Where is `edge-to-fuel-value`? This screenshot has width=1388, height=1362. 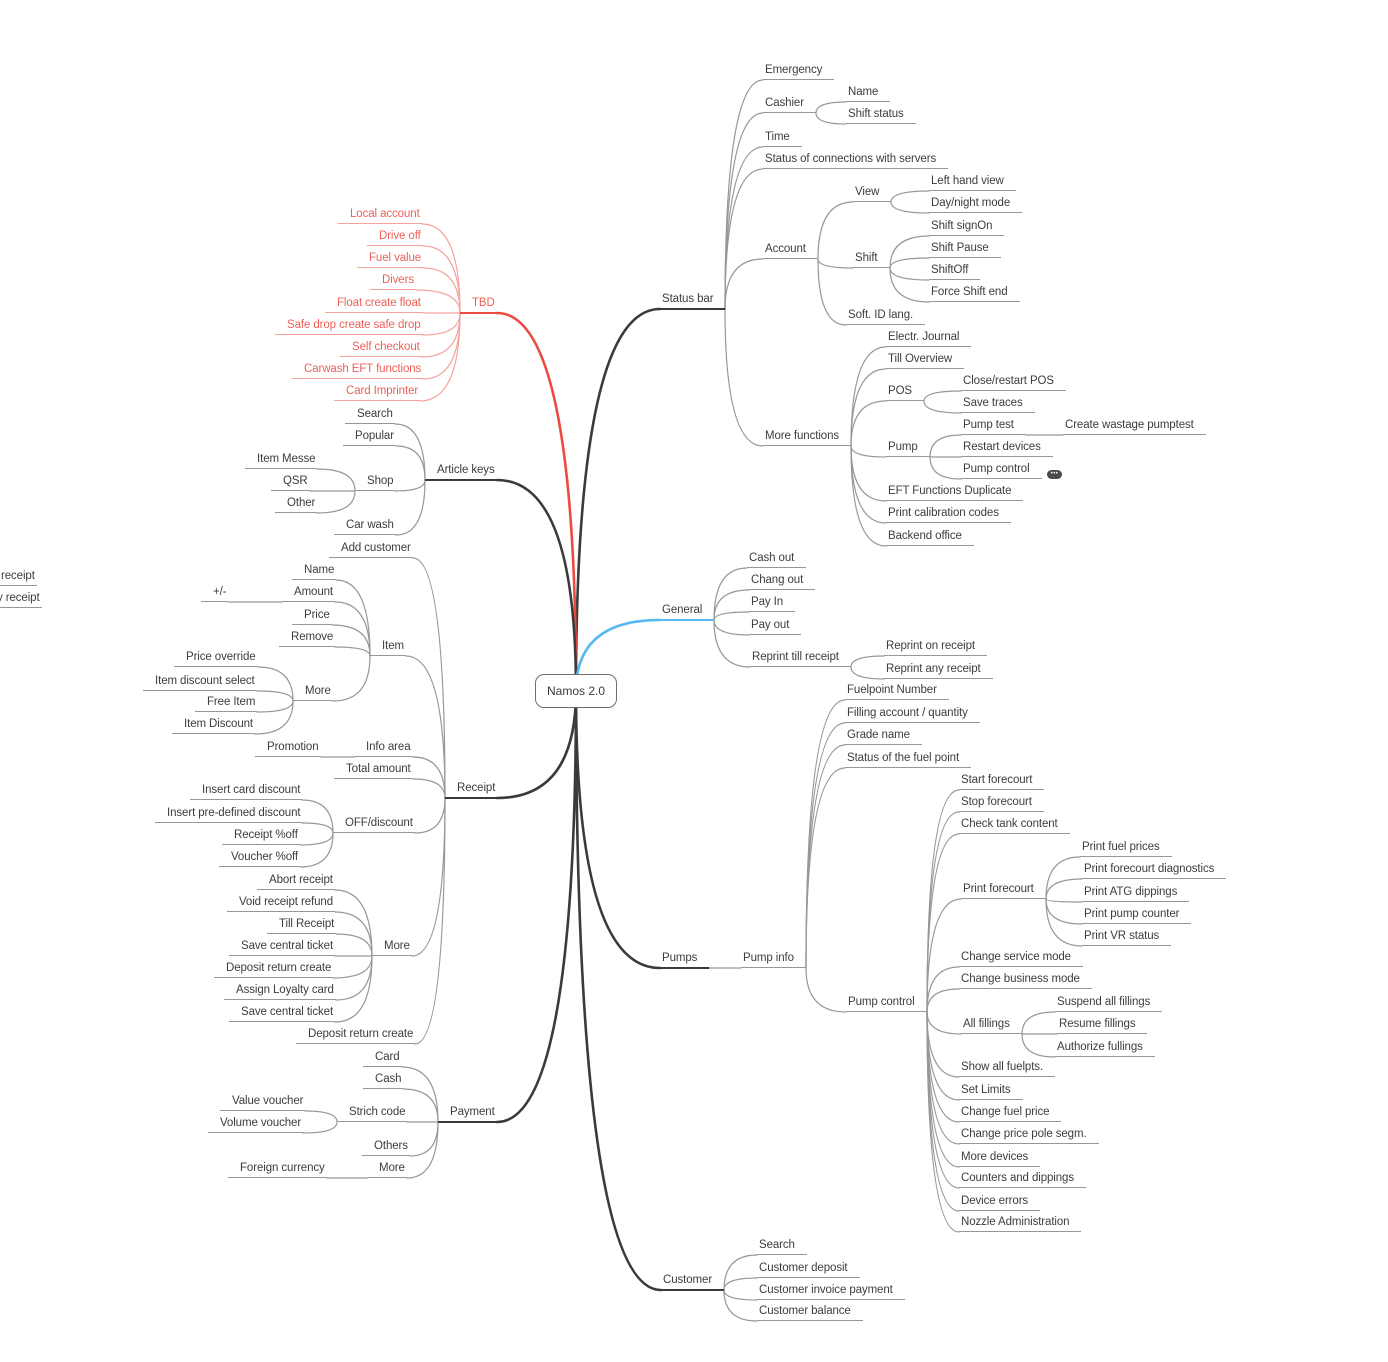
edge-to-fuel-value is located at coordinates (441, 290).